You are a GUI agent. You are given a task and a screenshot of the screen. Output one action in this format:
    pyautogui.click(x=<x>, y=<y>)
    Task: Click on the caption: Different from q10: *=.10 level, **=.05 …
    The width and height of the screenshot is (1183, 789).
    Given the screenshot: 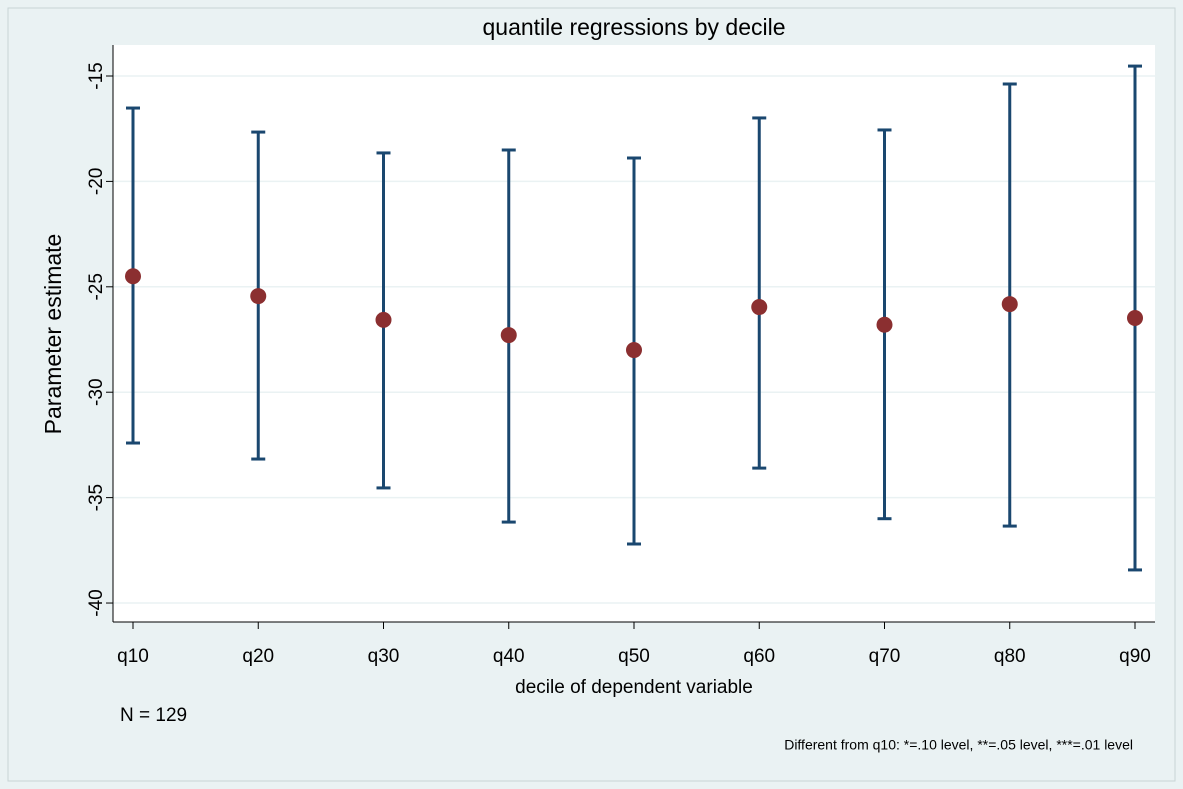 What is the action you would take?
    pyautogui.click(x=958, y=745)
    